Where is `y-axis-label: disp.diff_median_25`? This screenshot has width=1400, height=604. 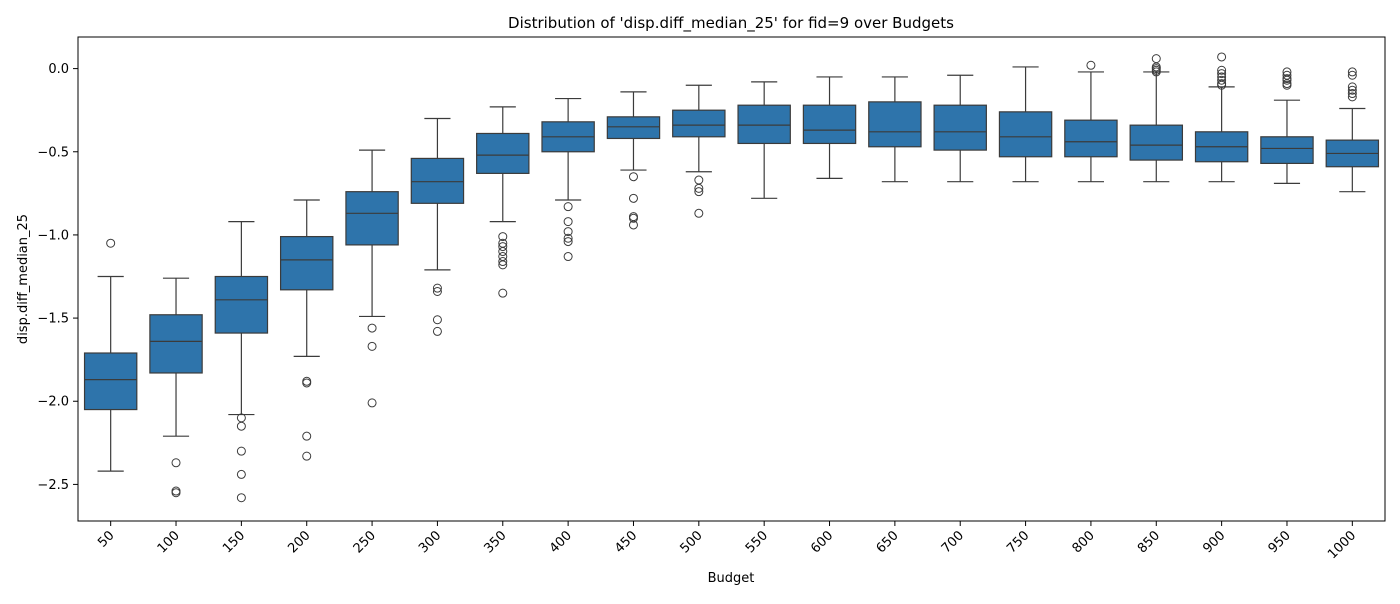 y-axis-label: disp.diff_median_25 is located at coordinates (23, 279).